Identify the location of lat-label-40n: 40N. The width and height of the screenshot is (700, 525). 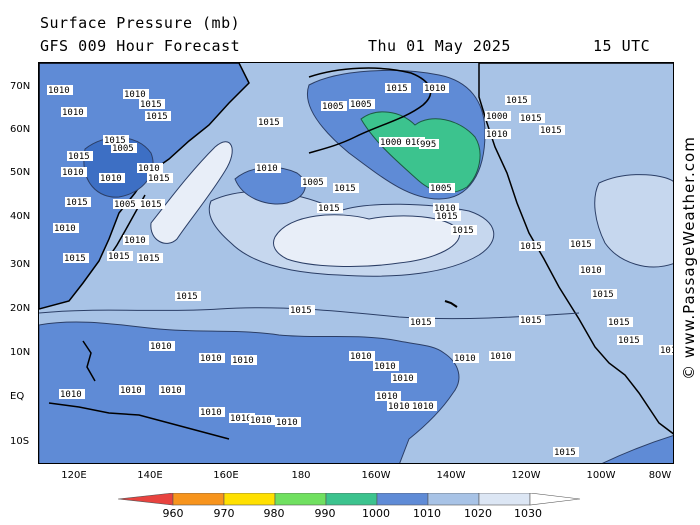
(20, 216).